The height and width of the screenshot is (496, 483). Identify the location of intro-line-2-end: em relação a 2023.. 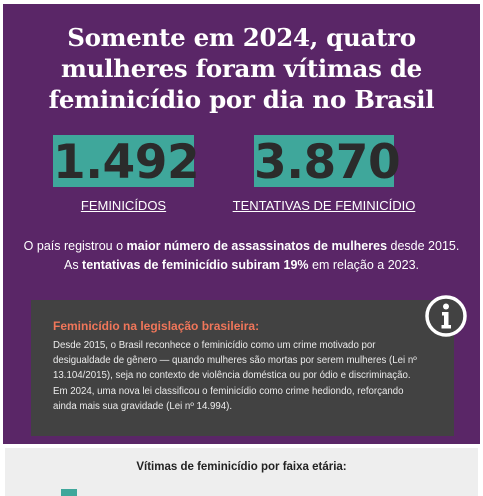
(364, 265).